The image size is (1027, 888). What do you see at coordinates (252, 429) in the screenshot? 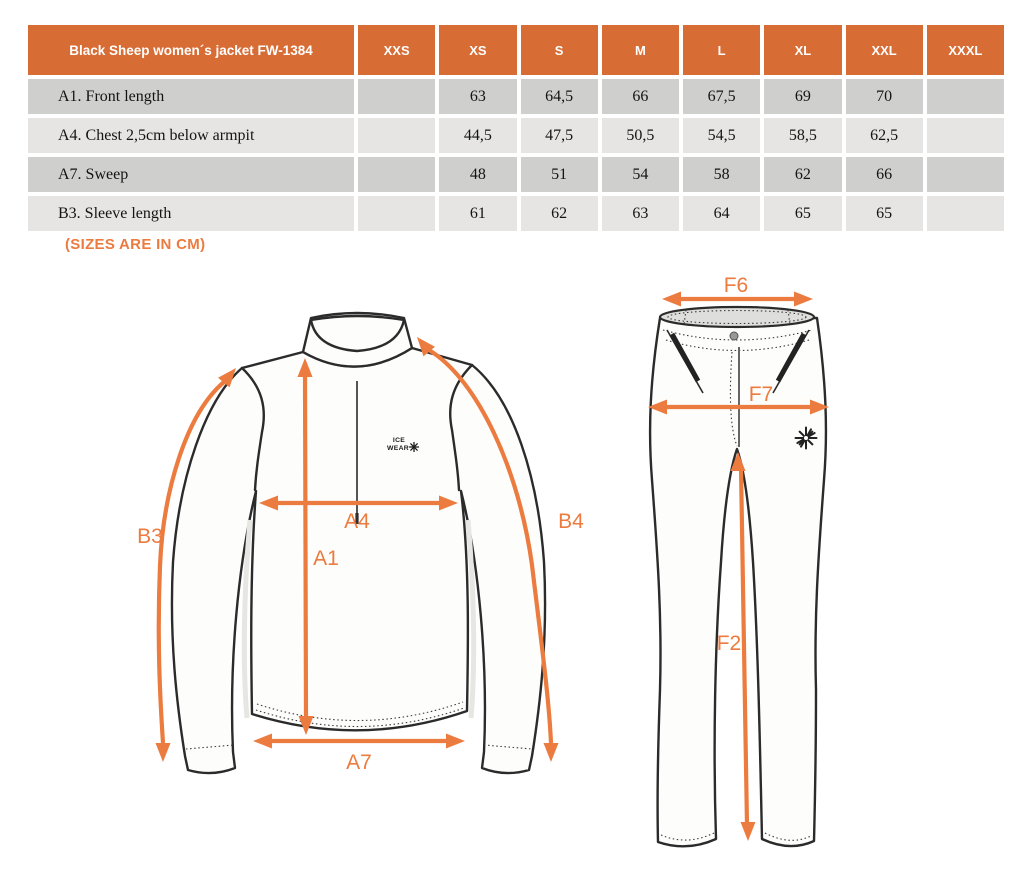
I see `left-raglan-seam` at bounding box center [252, 429].